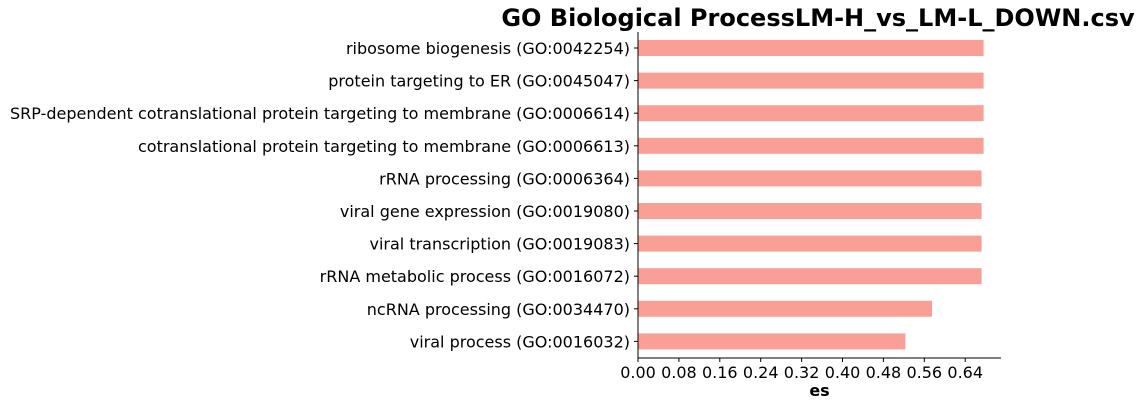 This screenshot has width=1143, height=406. What do you see at coordinates (843, 372) in the screenshot?
I see `x-tick-label: 0.40` at bounding box center [843, 372].